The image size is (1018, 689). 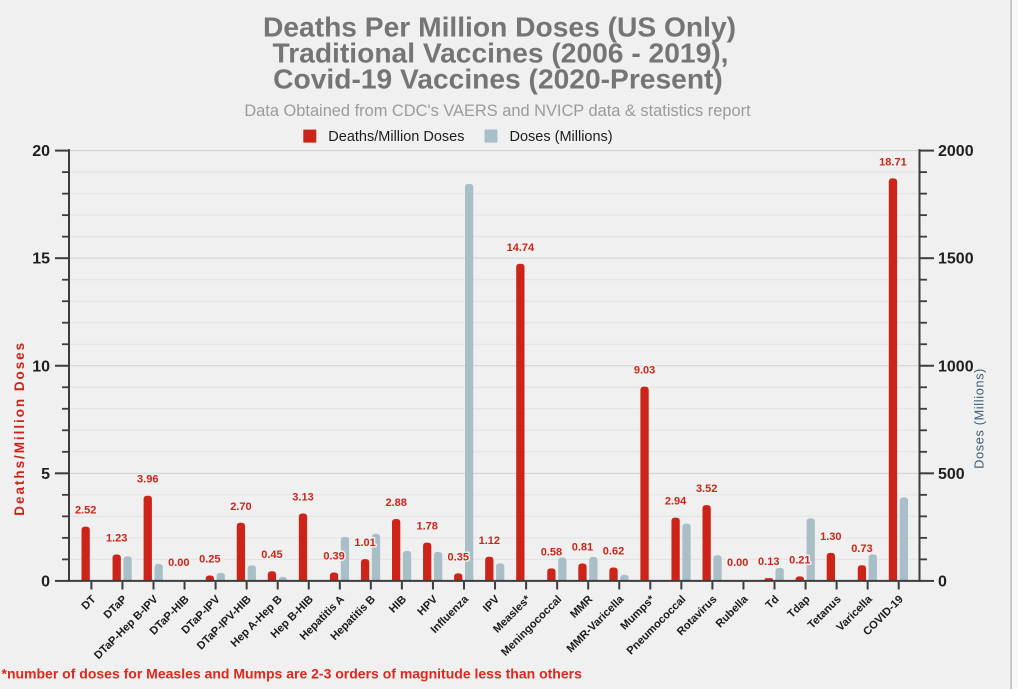 What do you see at coordinates (302, 498) in the screenshot?
I see `svg-text: 3.13` at bounding box center [302, 498].